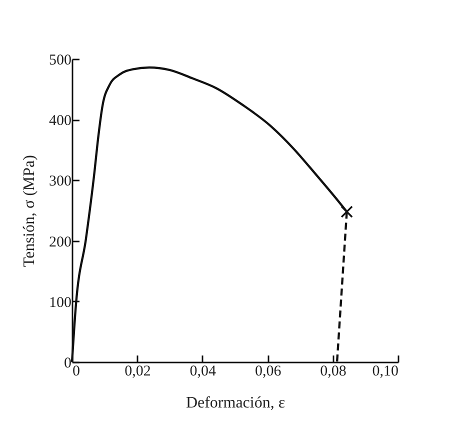  What do you see at coordinates (137, 372) in the screenshot?
I see `x-tick-label: 0,02` at bounding box center [137, 372].